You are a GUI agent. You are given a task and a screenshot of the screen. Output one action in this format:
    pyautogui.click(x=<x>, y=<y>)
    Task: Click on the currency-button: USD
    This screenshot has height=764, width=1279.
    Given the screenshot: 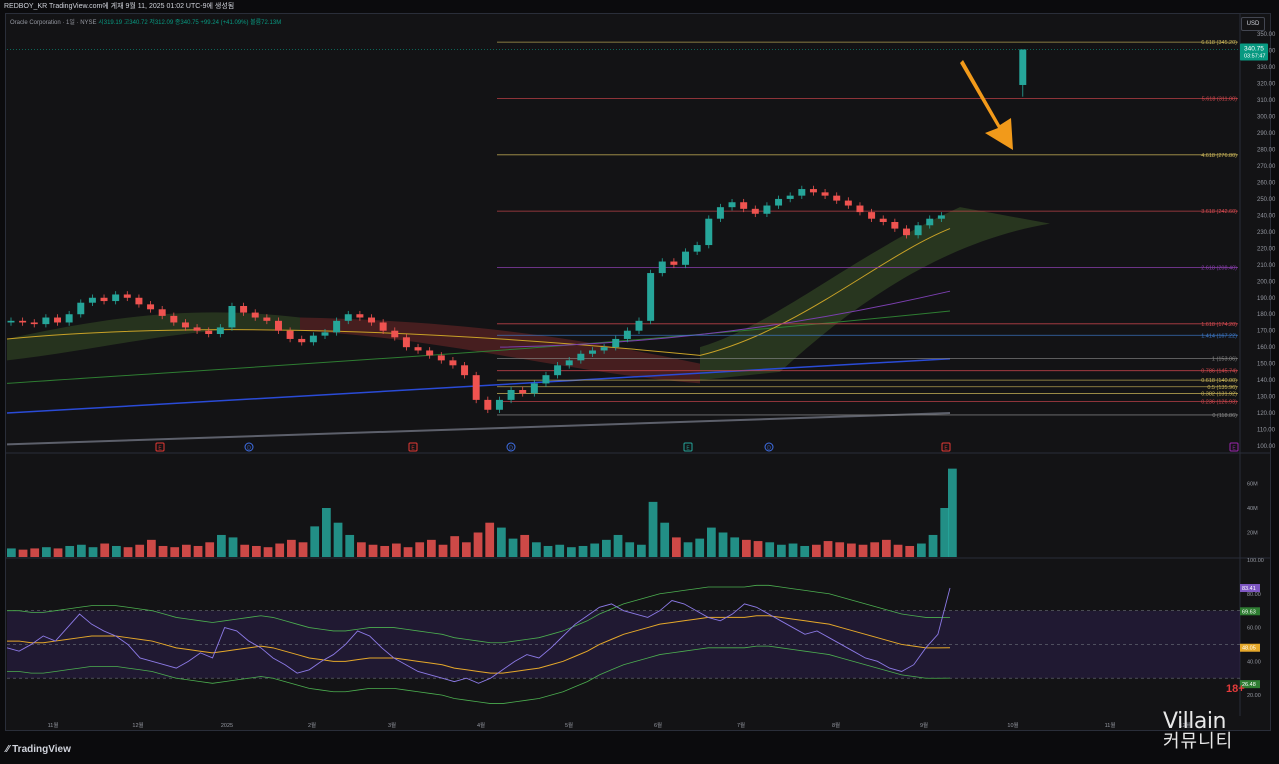 What is the action you would take?
    pyautogui.click(x=1253, y=24)
    